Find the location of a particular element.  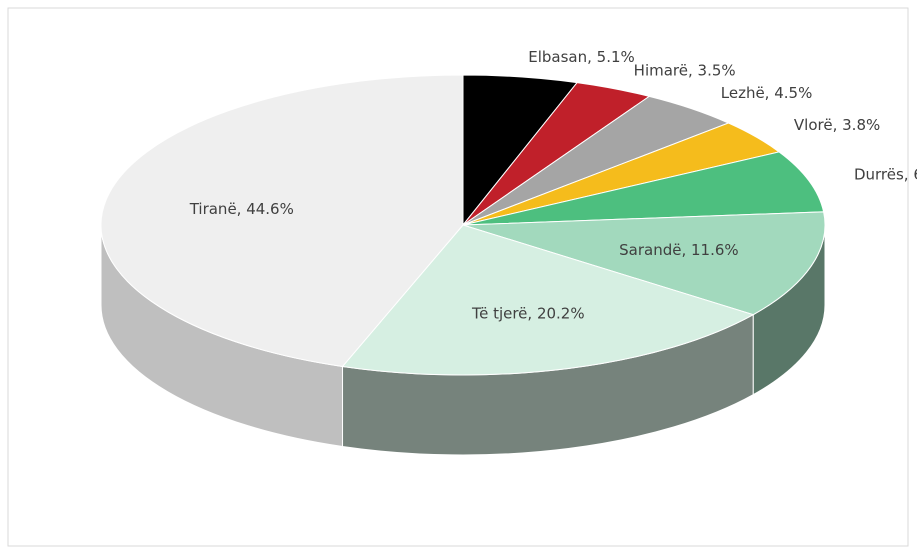

data-label: Sarandë, 11.6% is located at coordinates (679, 250).